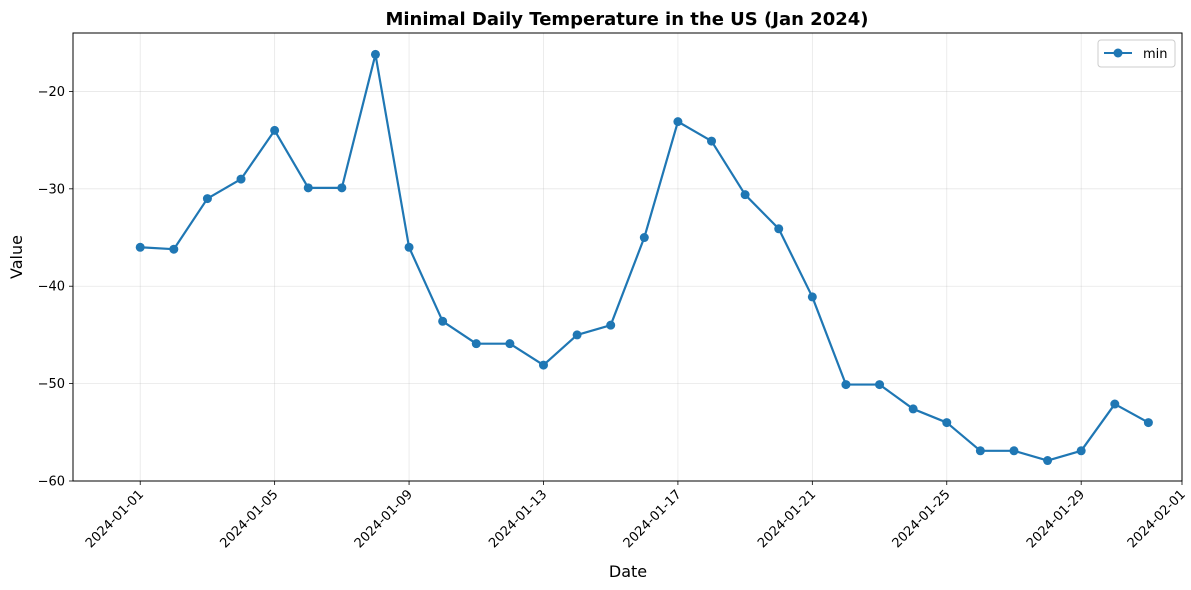  Describe the element at coordinates (249, 519) in the screenshot. I see `x-tick-label: 2024-01-05` at that location.